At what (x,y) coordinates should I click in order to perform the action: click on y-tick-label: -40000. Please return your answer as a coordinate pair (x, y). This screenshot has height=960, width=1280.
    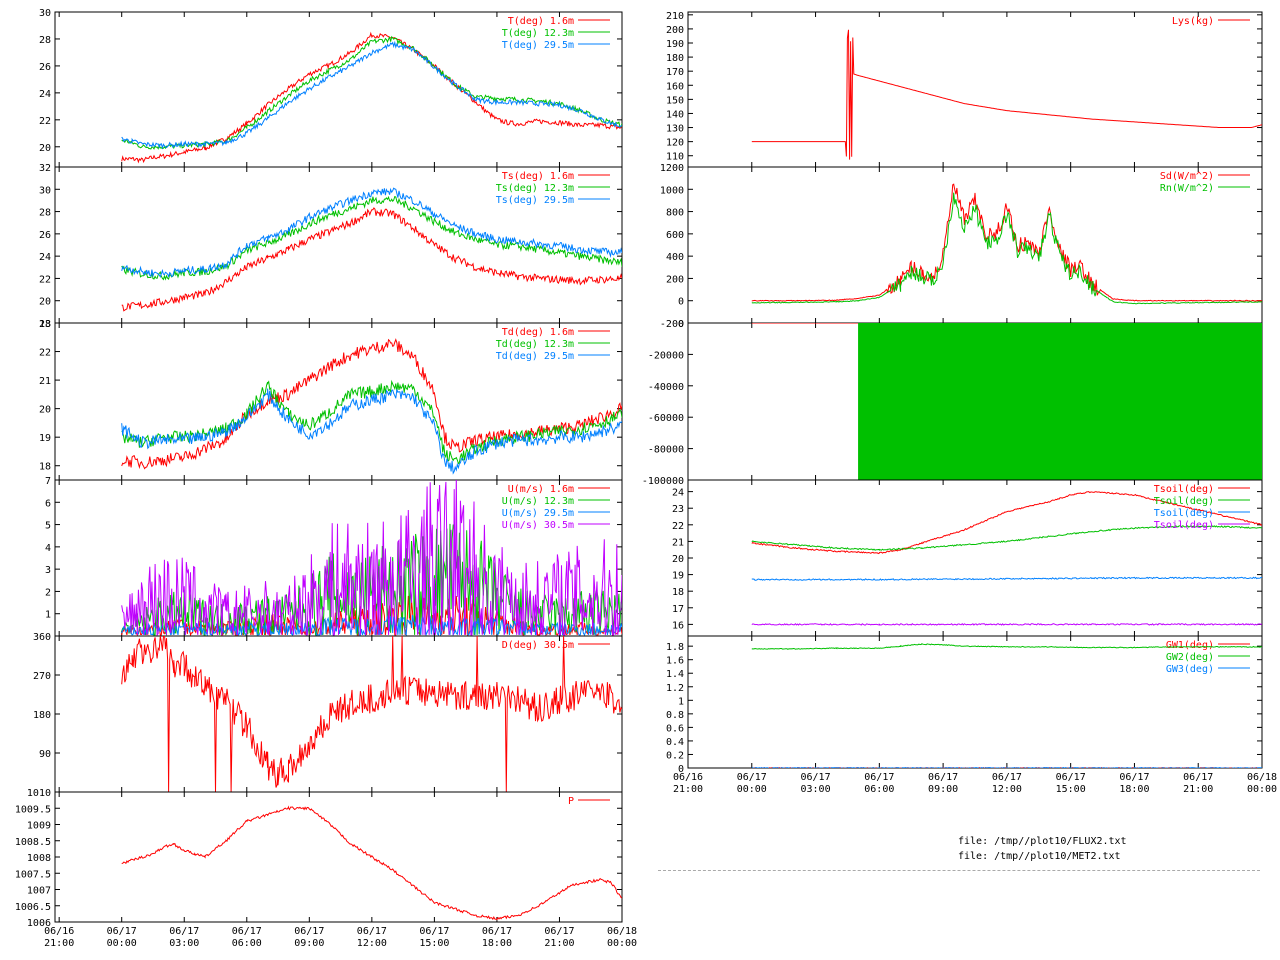
    Looking at the image, I should click on (666, 387).